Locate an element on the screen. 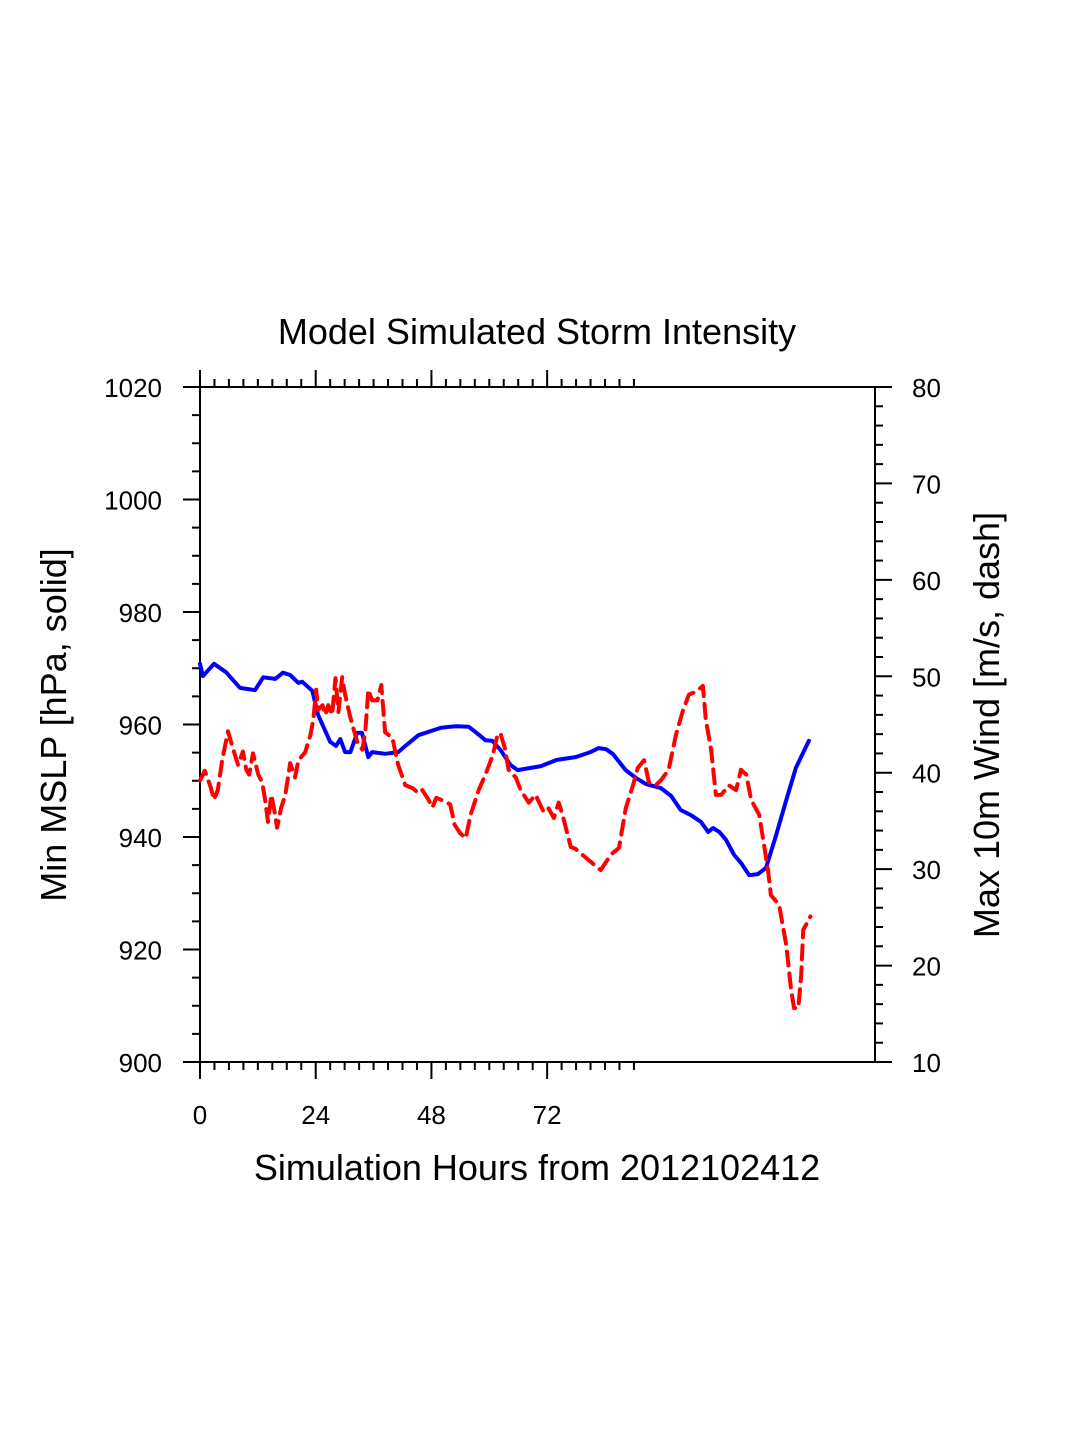  y-left-tick-label: 940 is located at coordinates (140, 838).